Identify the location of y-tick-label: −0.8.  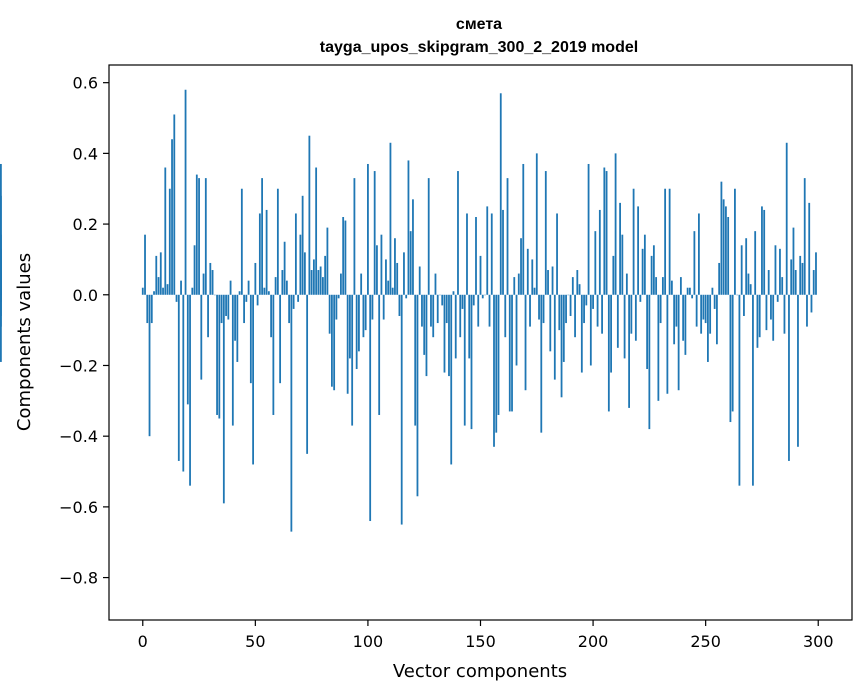
(78, 578).